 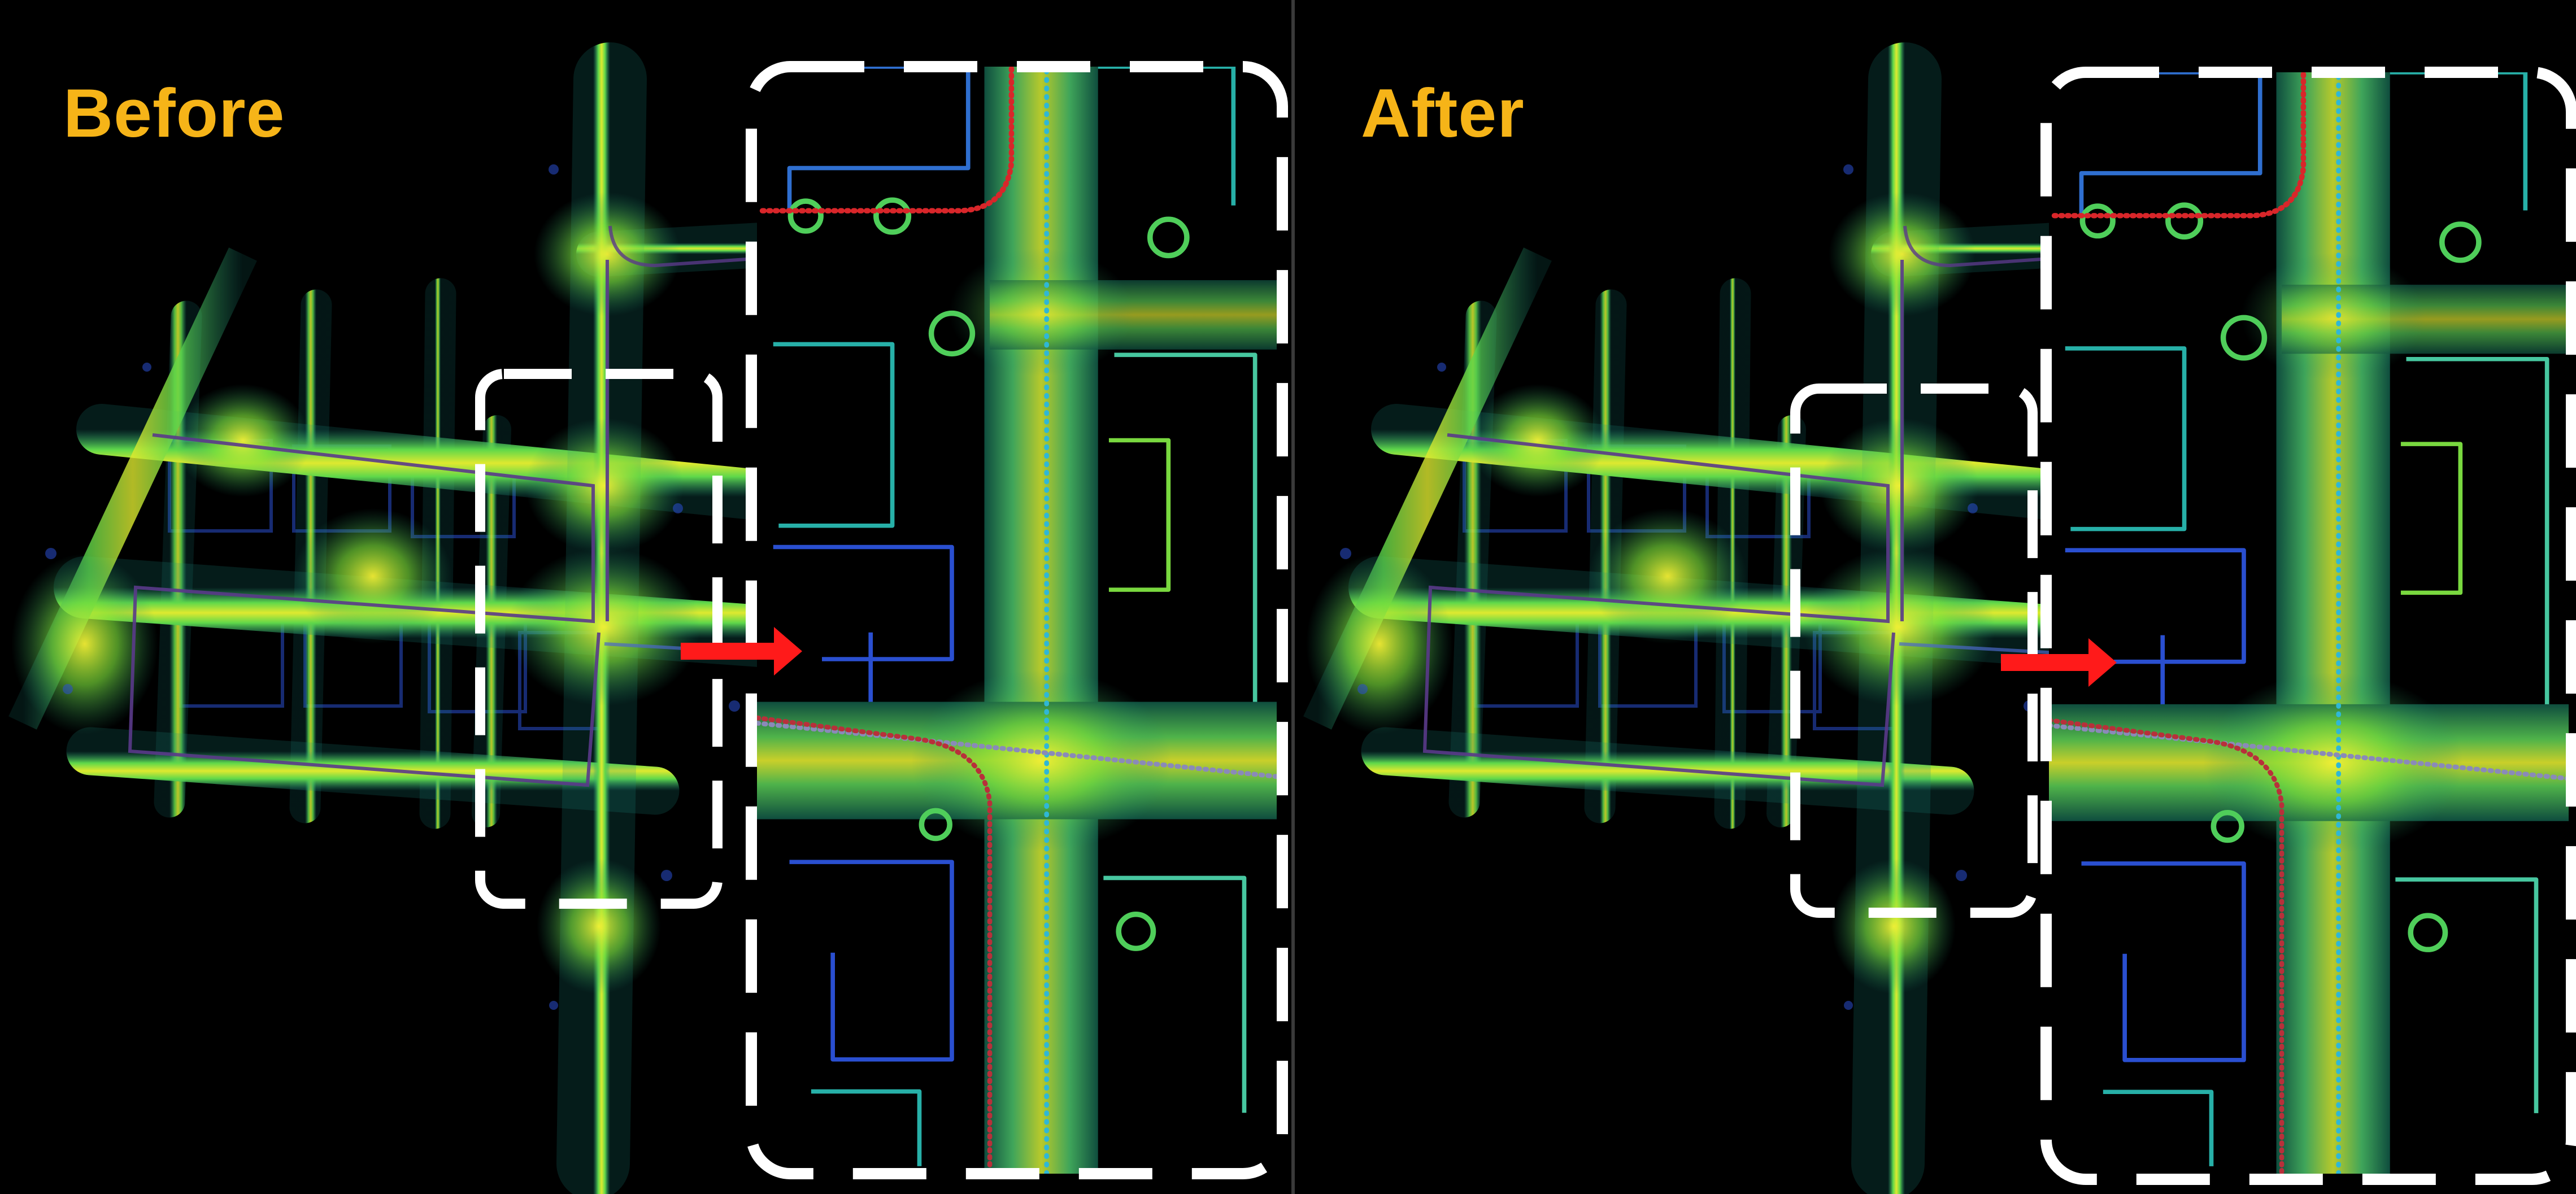 I want to click on before-label: Before, so click(x=174, y=113).